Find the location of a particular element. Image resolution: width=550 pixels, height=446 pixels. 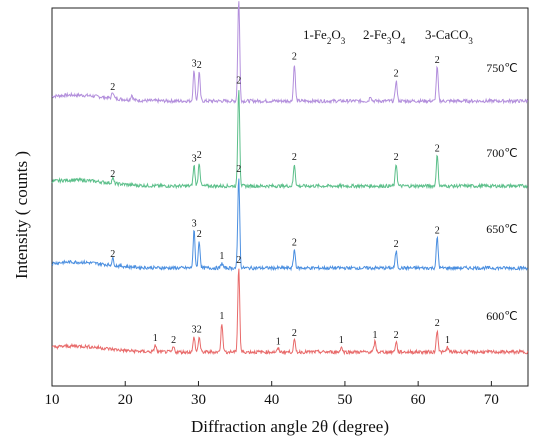

legend-item-2: 2-Fe3O4 is located at coordinates (384, 36).